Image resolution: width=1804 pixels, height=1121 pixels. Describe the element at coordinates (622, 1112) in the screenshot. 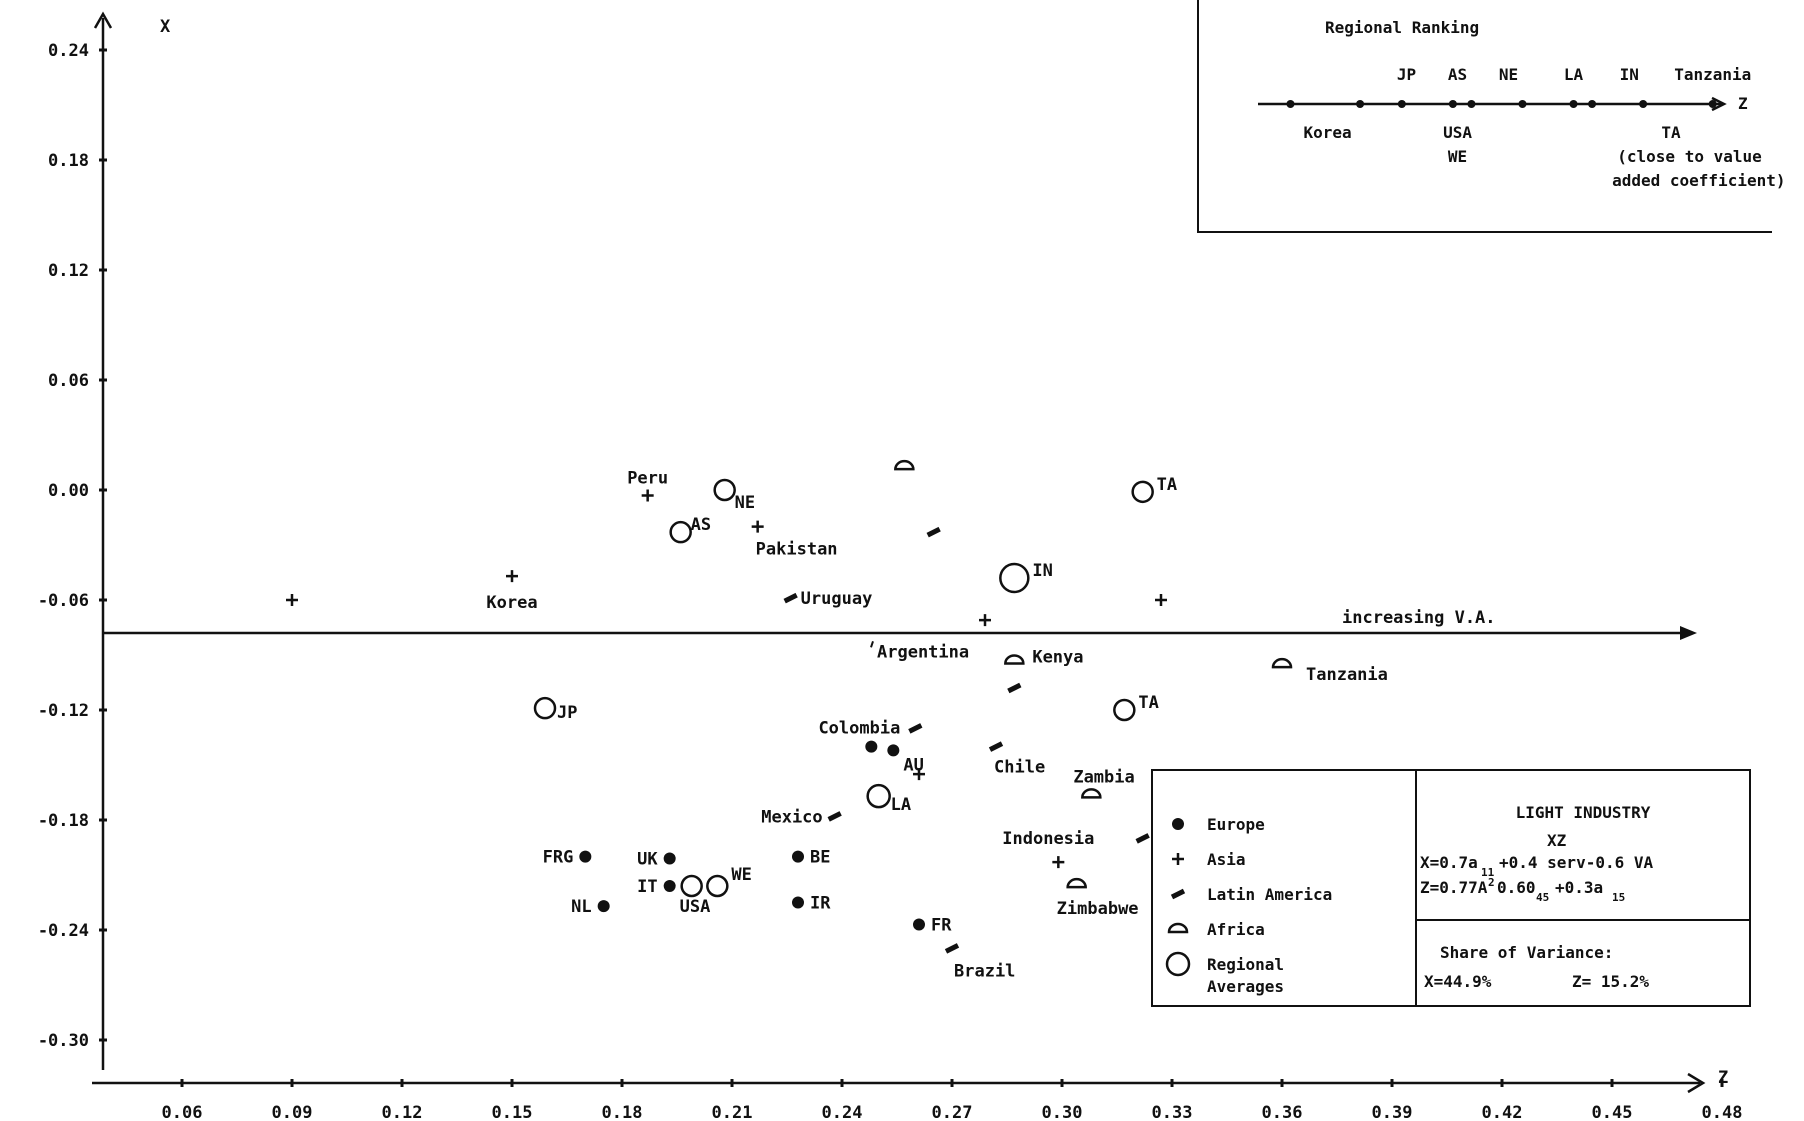

I see `x-tick-label: 0.18` at that location.